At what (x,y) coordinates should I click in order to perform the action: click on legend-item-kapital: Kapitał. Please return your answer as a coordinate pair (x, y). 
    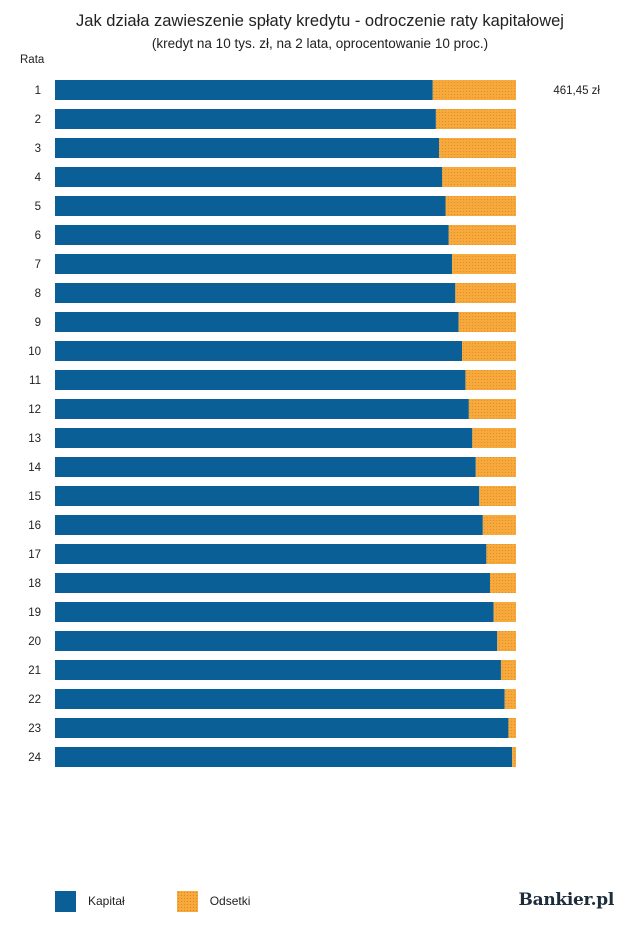
    Looking at the image, I should click on (90, 901).